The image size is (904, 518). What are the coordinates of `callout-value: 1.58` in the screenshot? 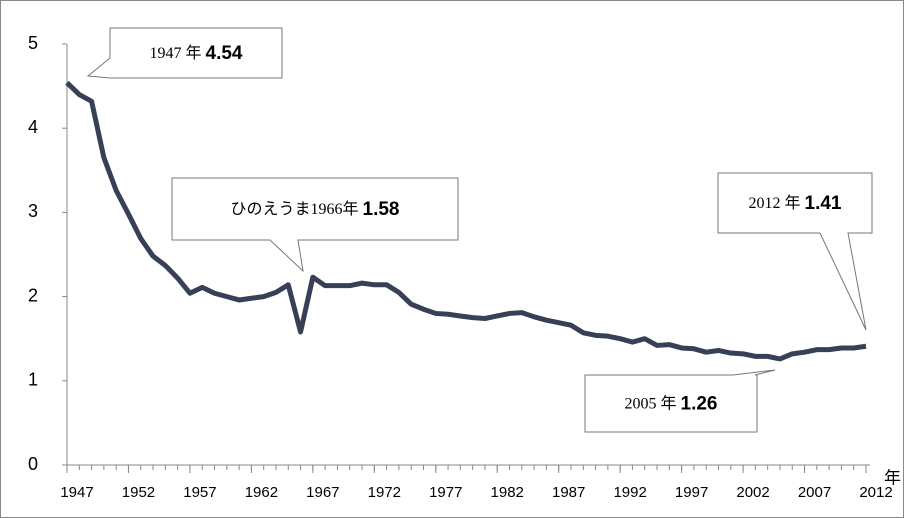 It's located at (381, 209).